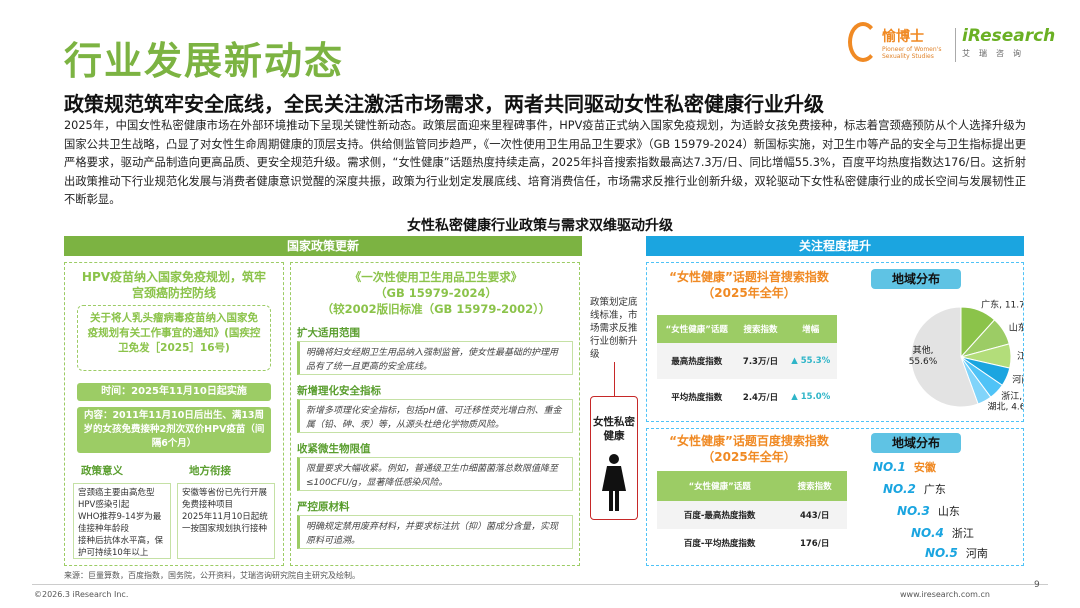  Describe the element at coordinates (210, 471) in the screenshot. I see `local-title: 地方衔接` at that location.